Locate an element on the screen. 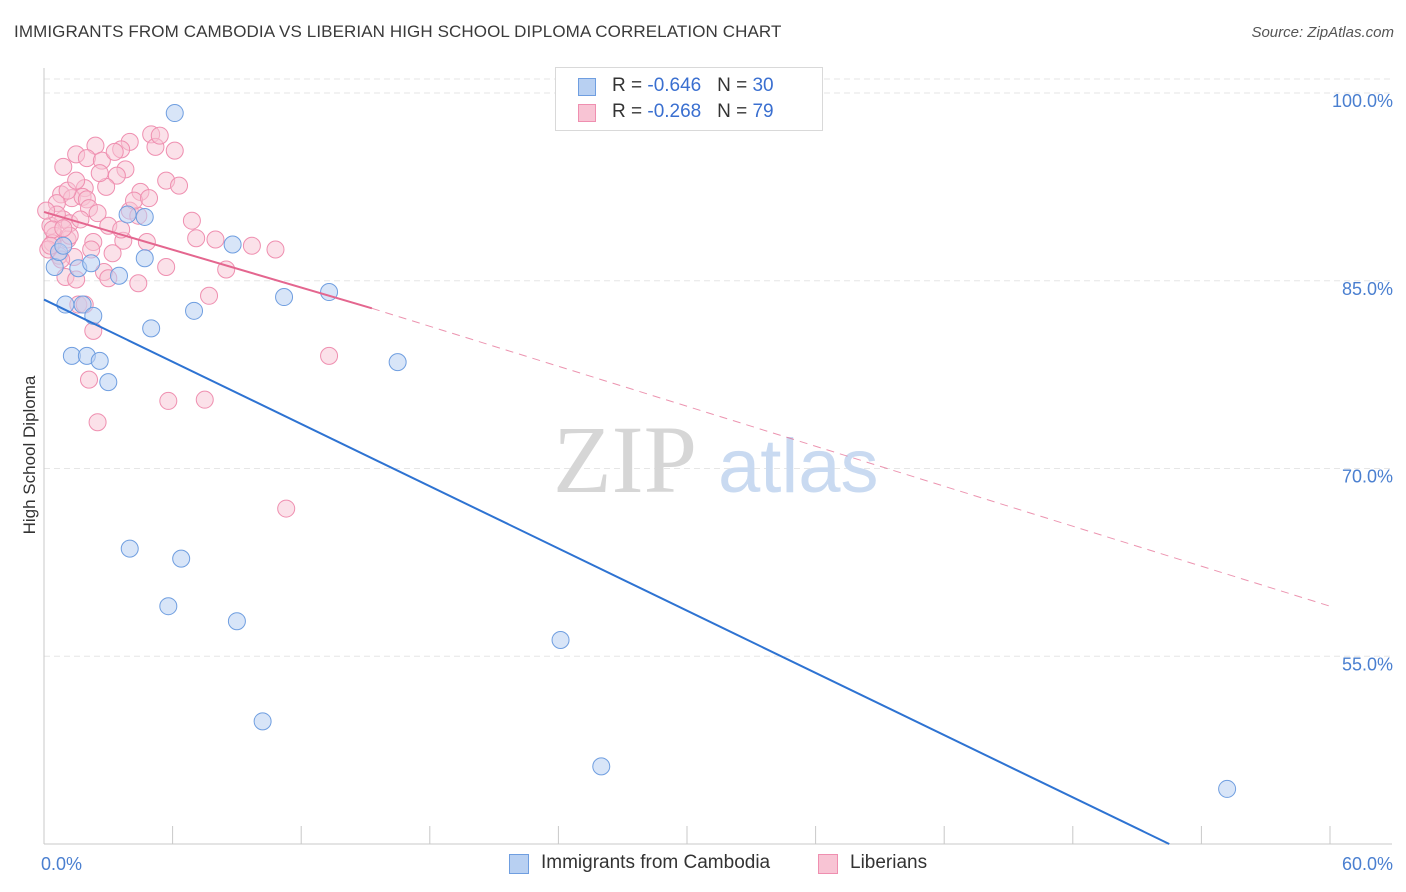 This screenshot has width=1406, height=892. watermark-atlas: atlas is located at coordinates (798, 466).